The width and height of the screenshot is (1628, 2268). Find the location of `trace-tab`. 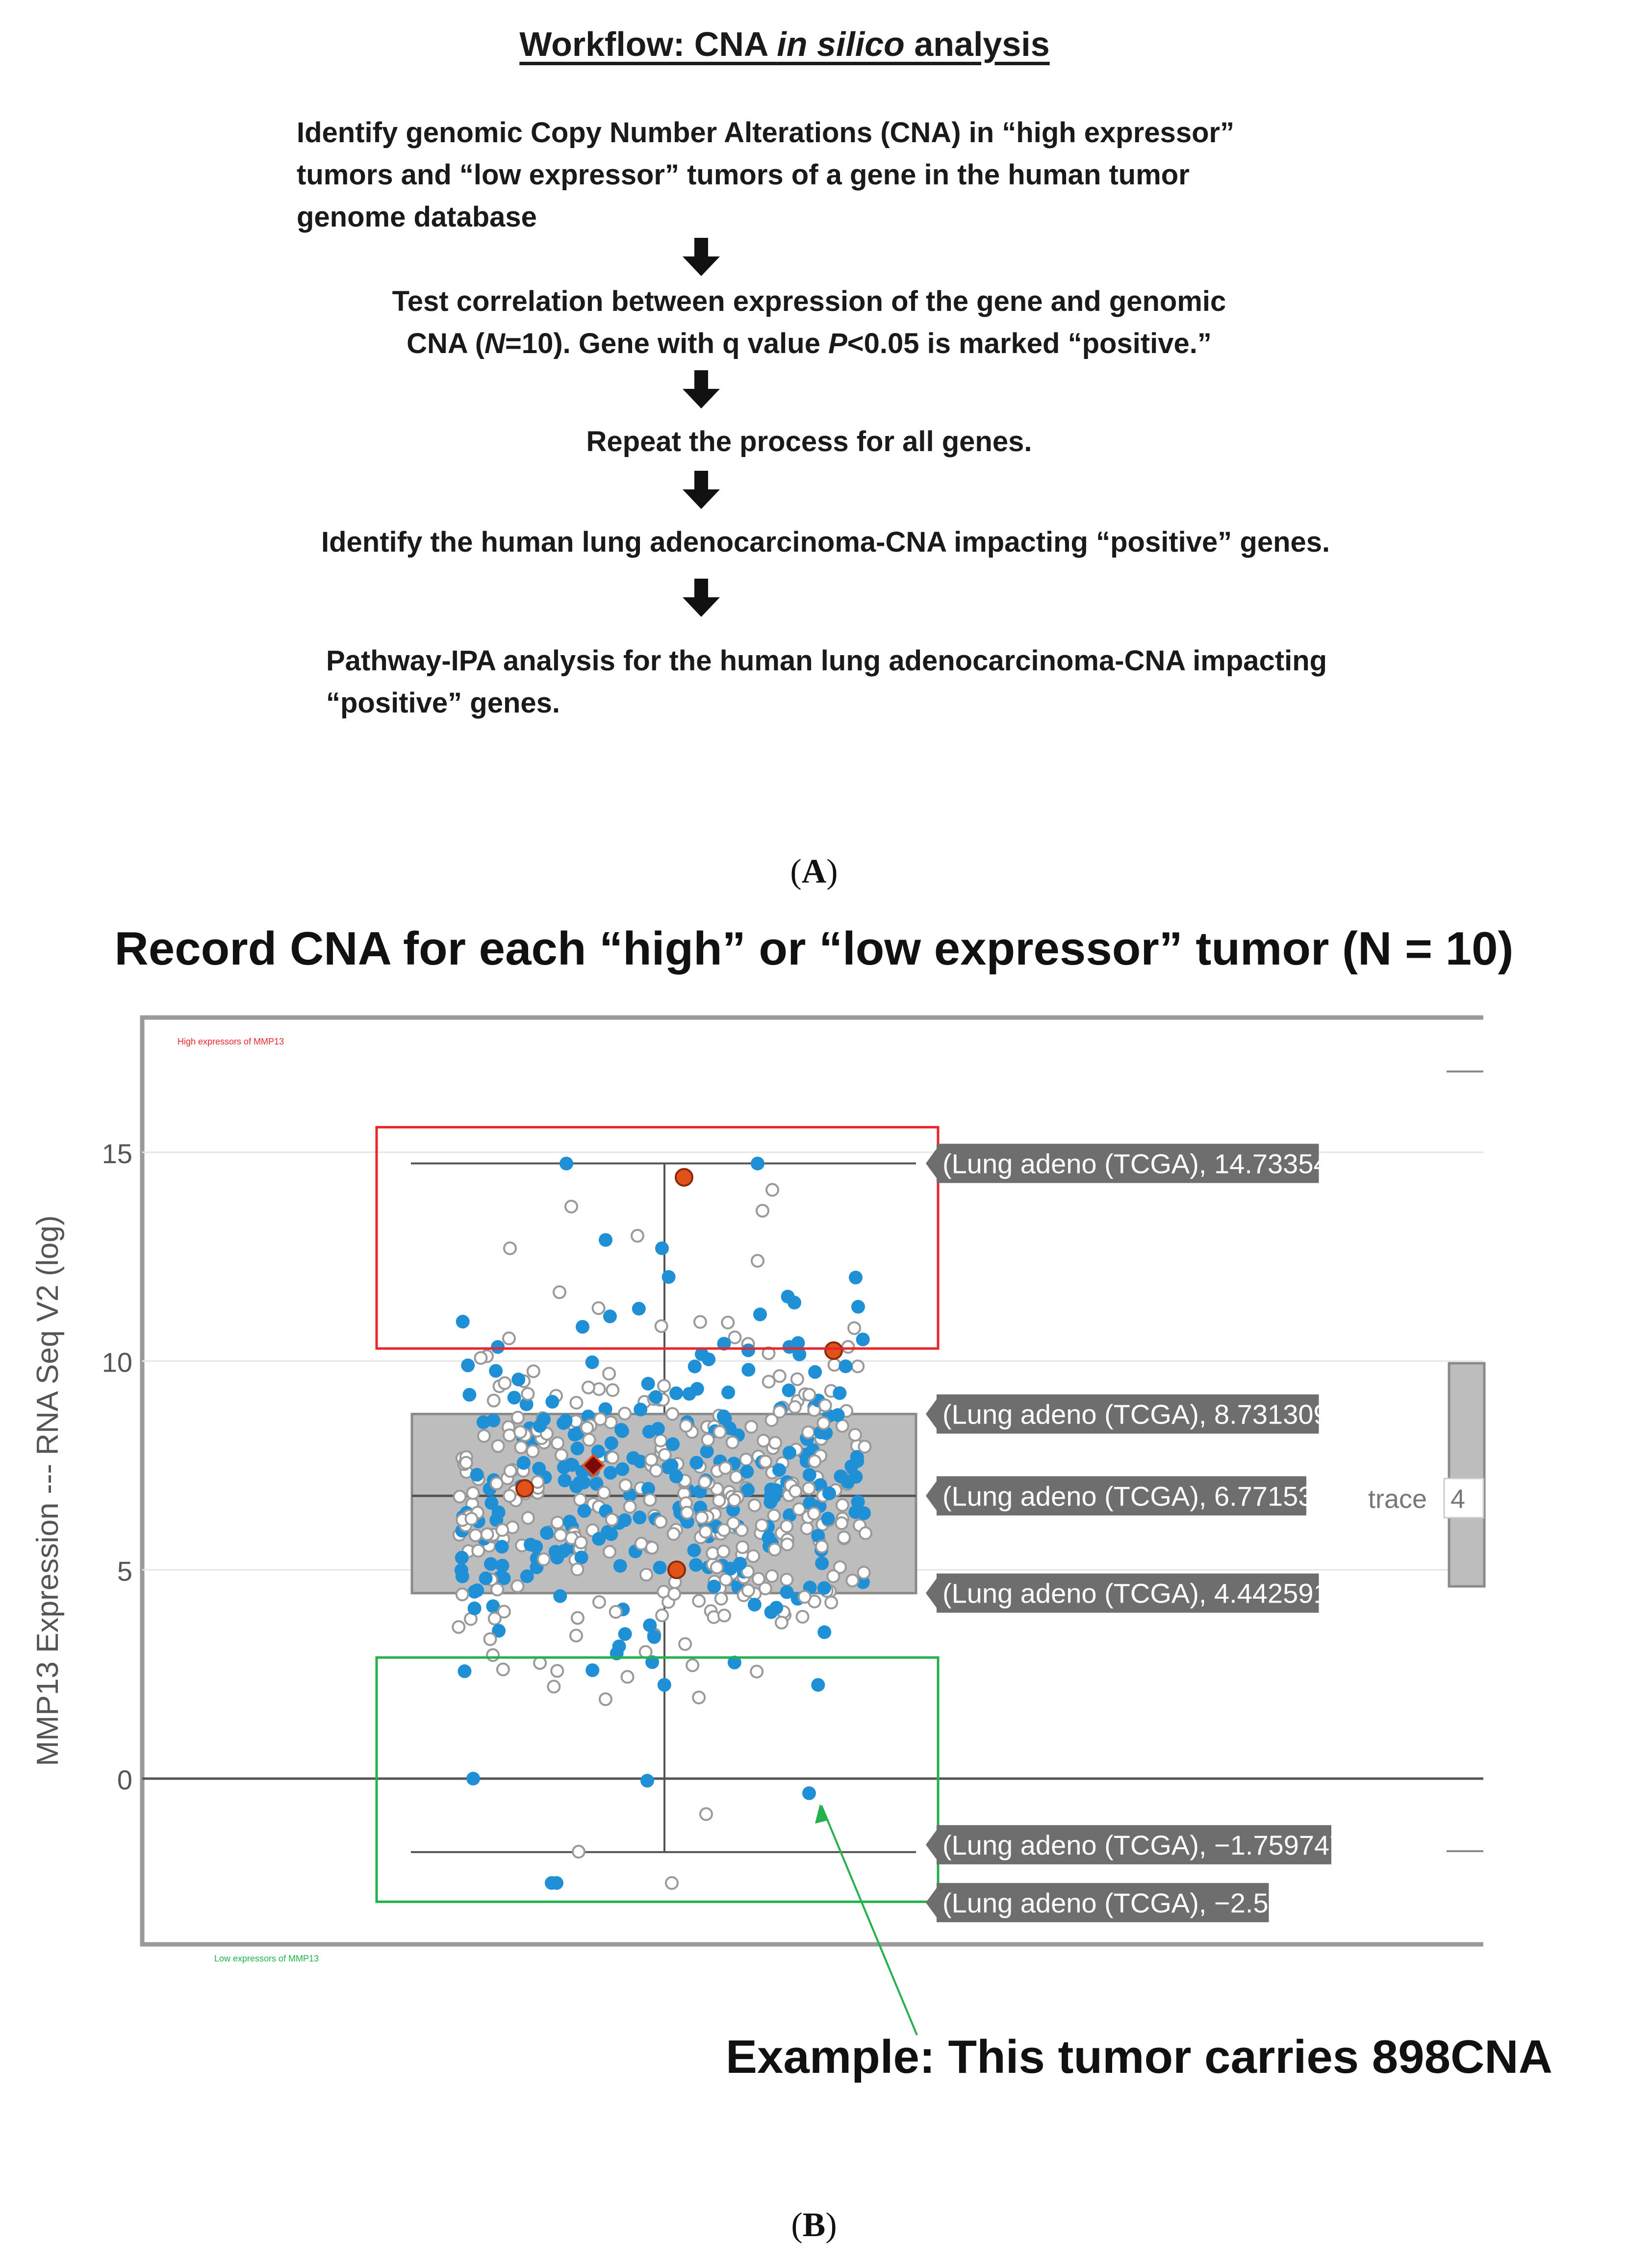

trace-tab is located at coordinates (1463, 1498).